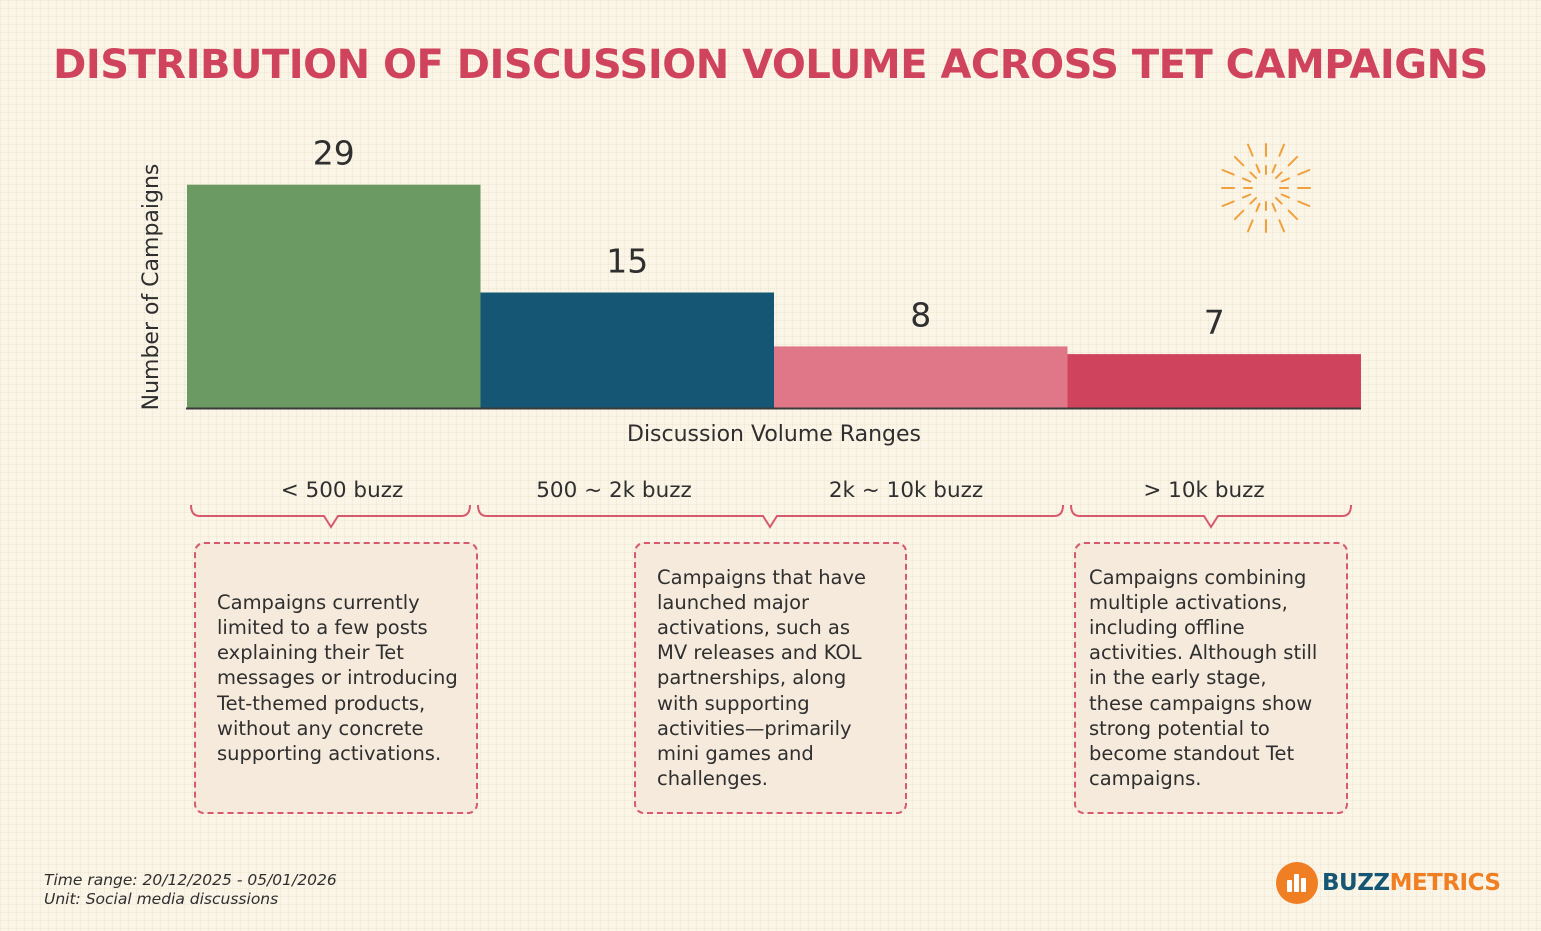  Describe the element at coordinates (1411, 883) in the screenshot. I see `logo-wordmark: BUZZMETRICS` at that location.